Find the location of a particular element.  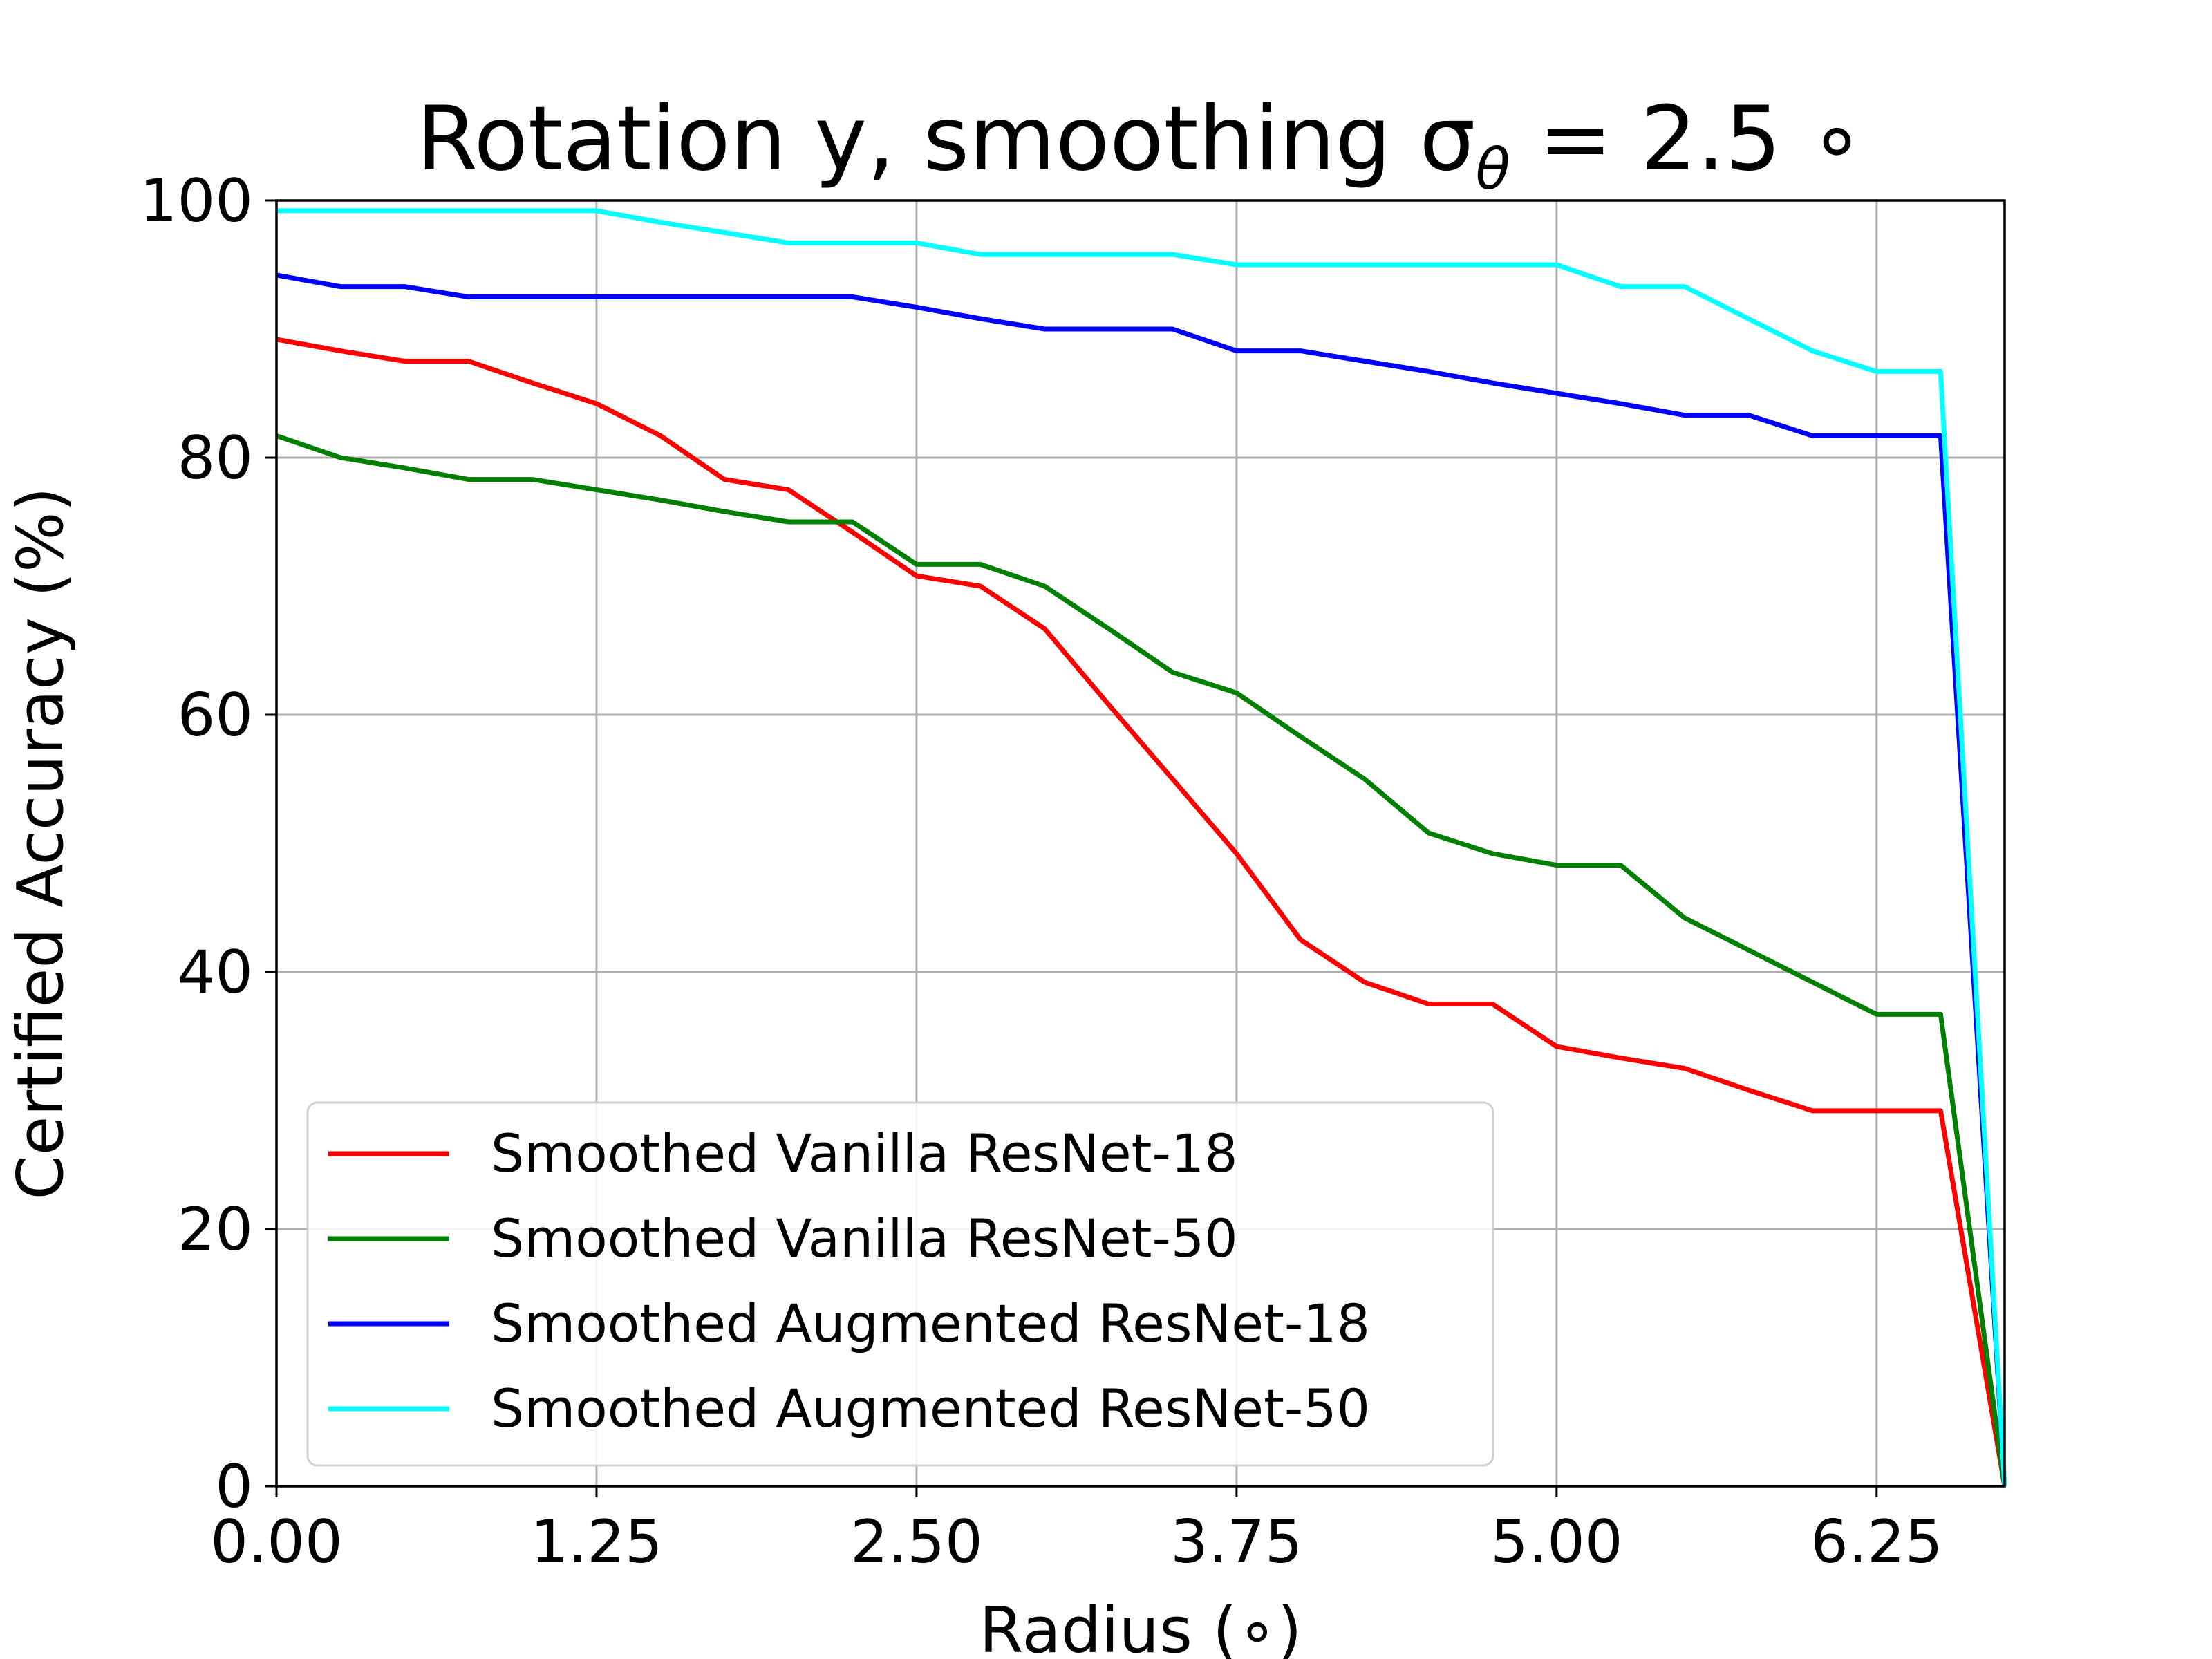

y-tick-label: 0 is located at coordinates (234, 1487).